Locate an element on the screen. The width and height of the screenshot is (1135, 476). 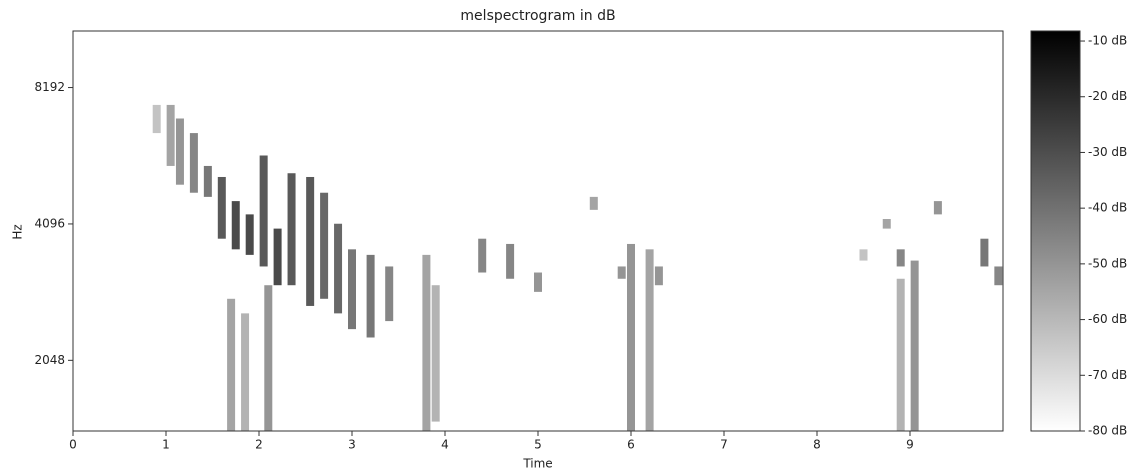
x-tick-label: 1 is located at coordinates (166, 445).